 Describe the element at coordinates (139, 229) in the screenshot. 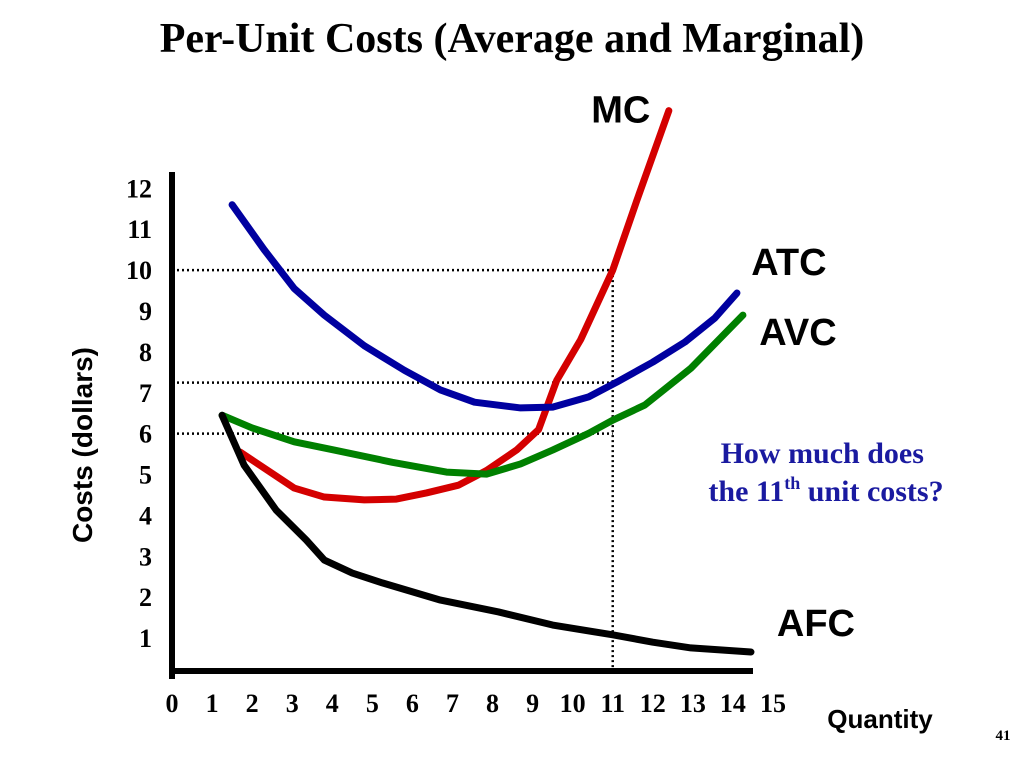

I see `y-tick-label: 11` at that location.